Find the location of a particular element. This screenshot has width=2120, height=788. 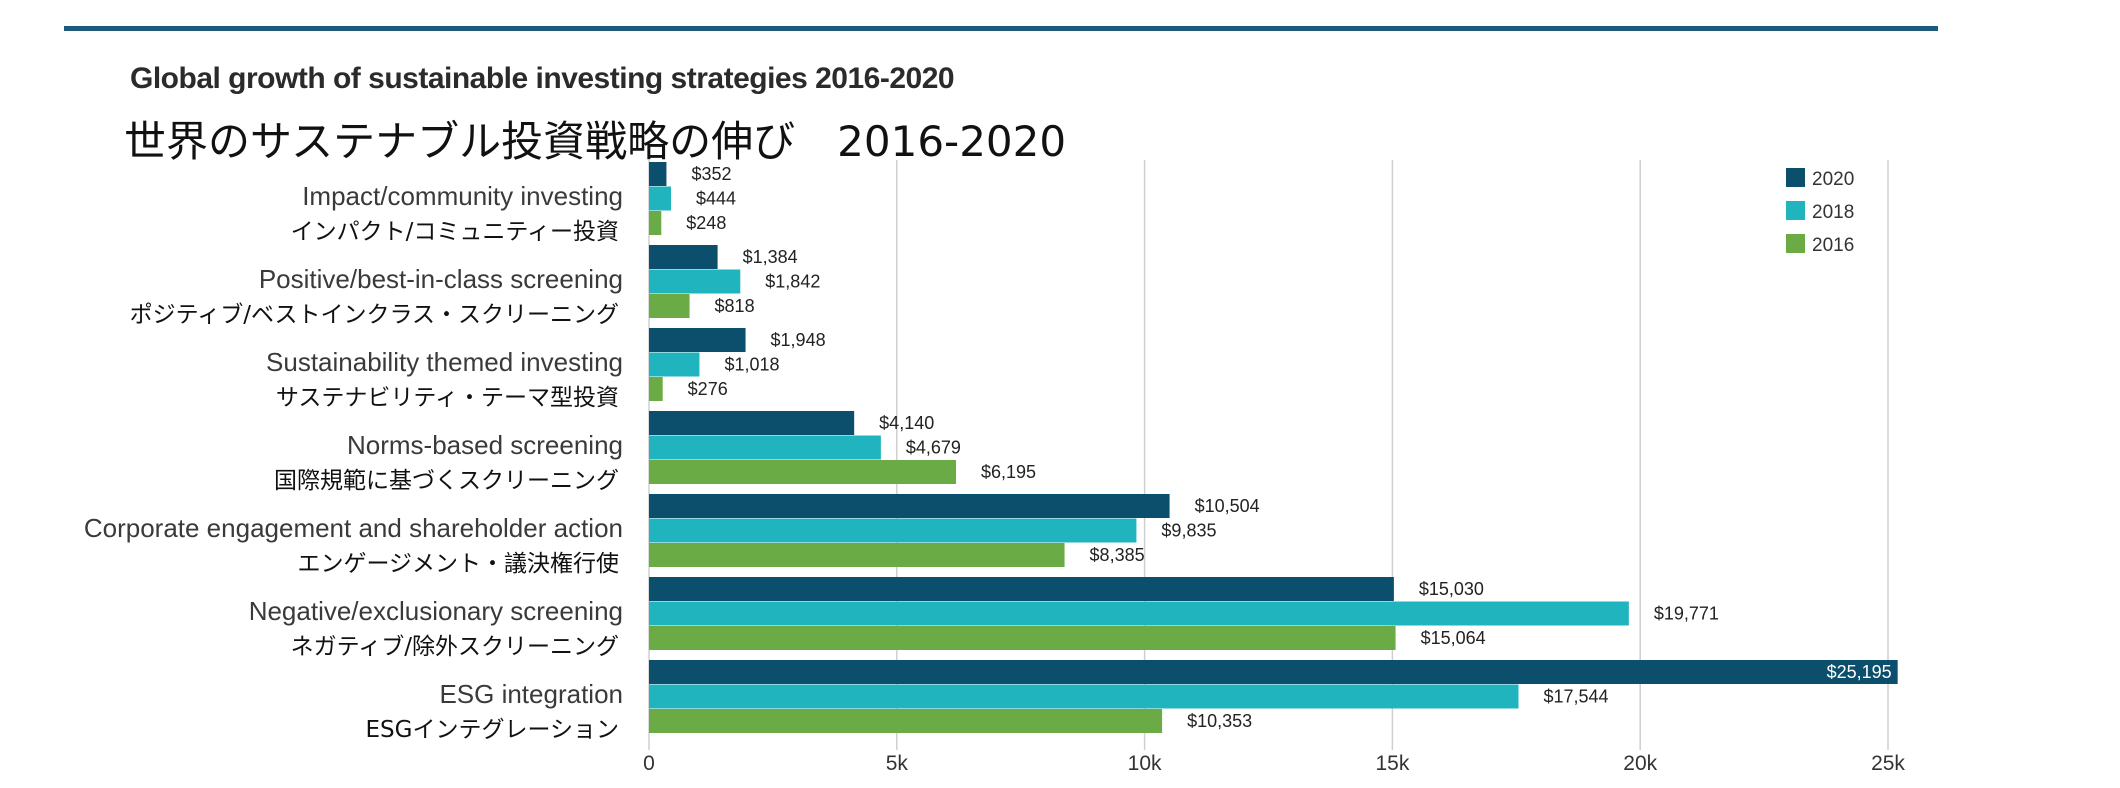

value-label-2018-3: $1,018 is located at coordinates (751, 365).